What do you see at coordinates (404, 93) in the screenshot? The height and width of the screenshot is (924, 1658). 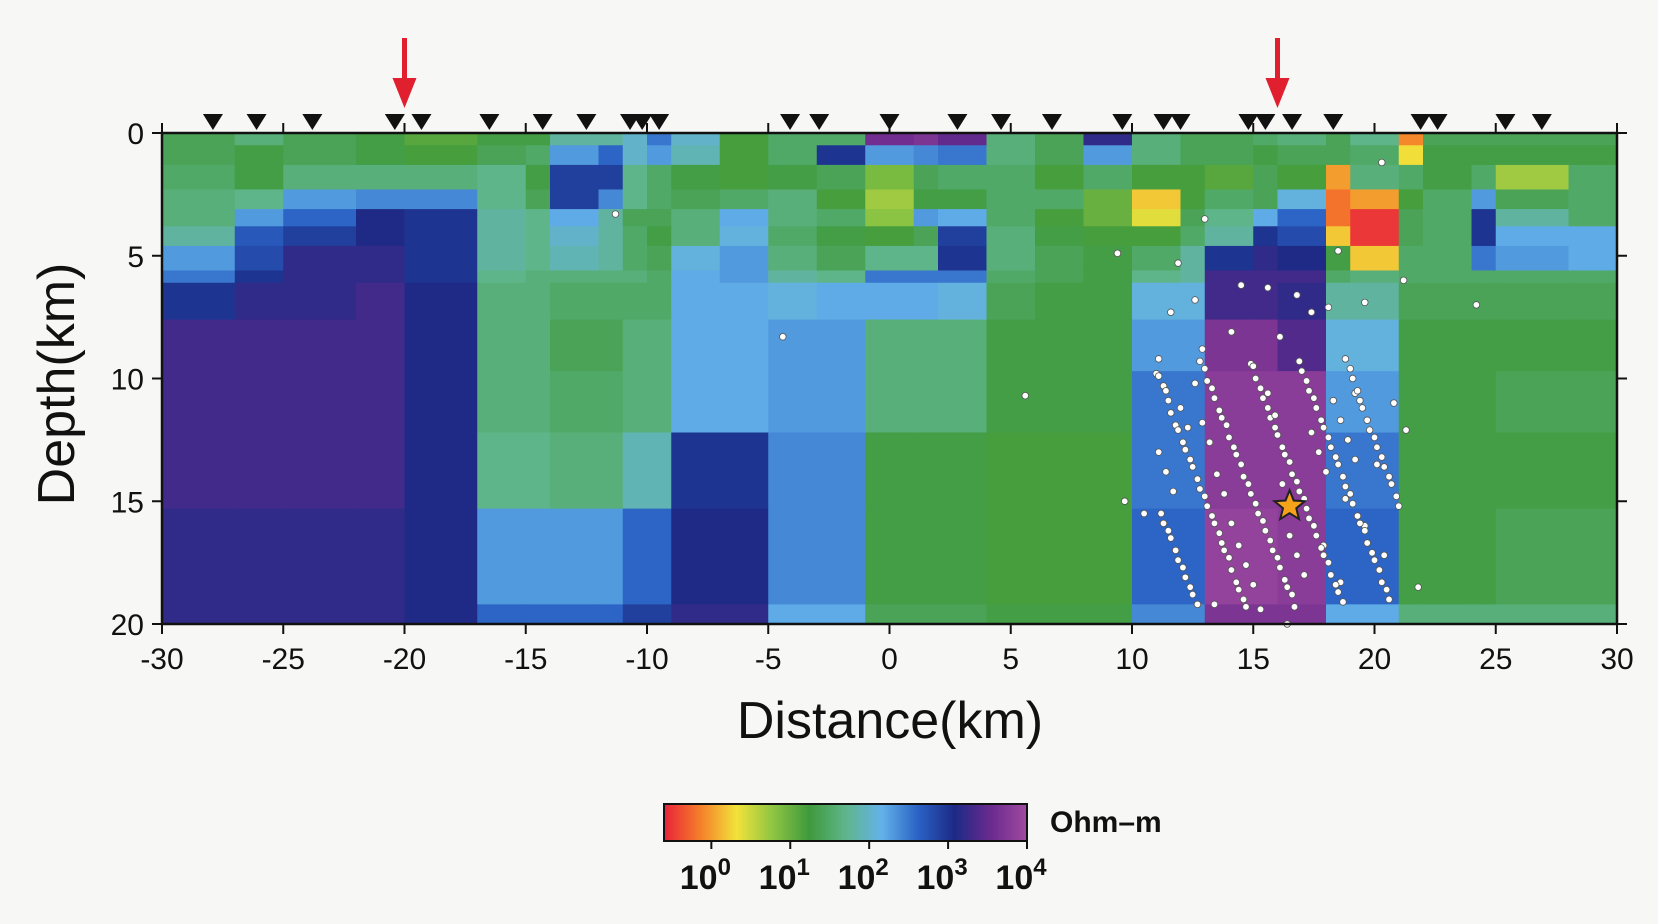 I see `arrow-head-icon` at bounding box center [404, 93].